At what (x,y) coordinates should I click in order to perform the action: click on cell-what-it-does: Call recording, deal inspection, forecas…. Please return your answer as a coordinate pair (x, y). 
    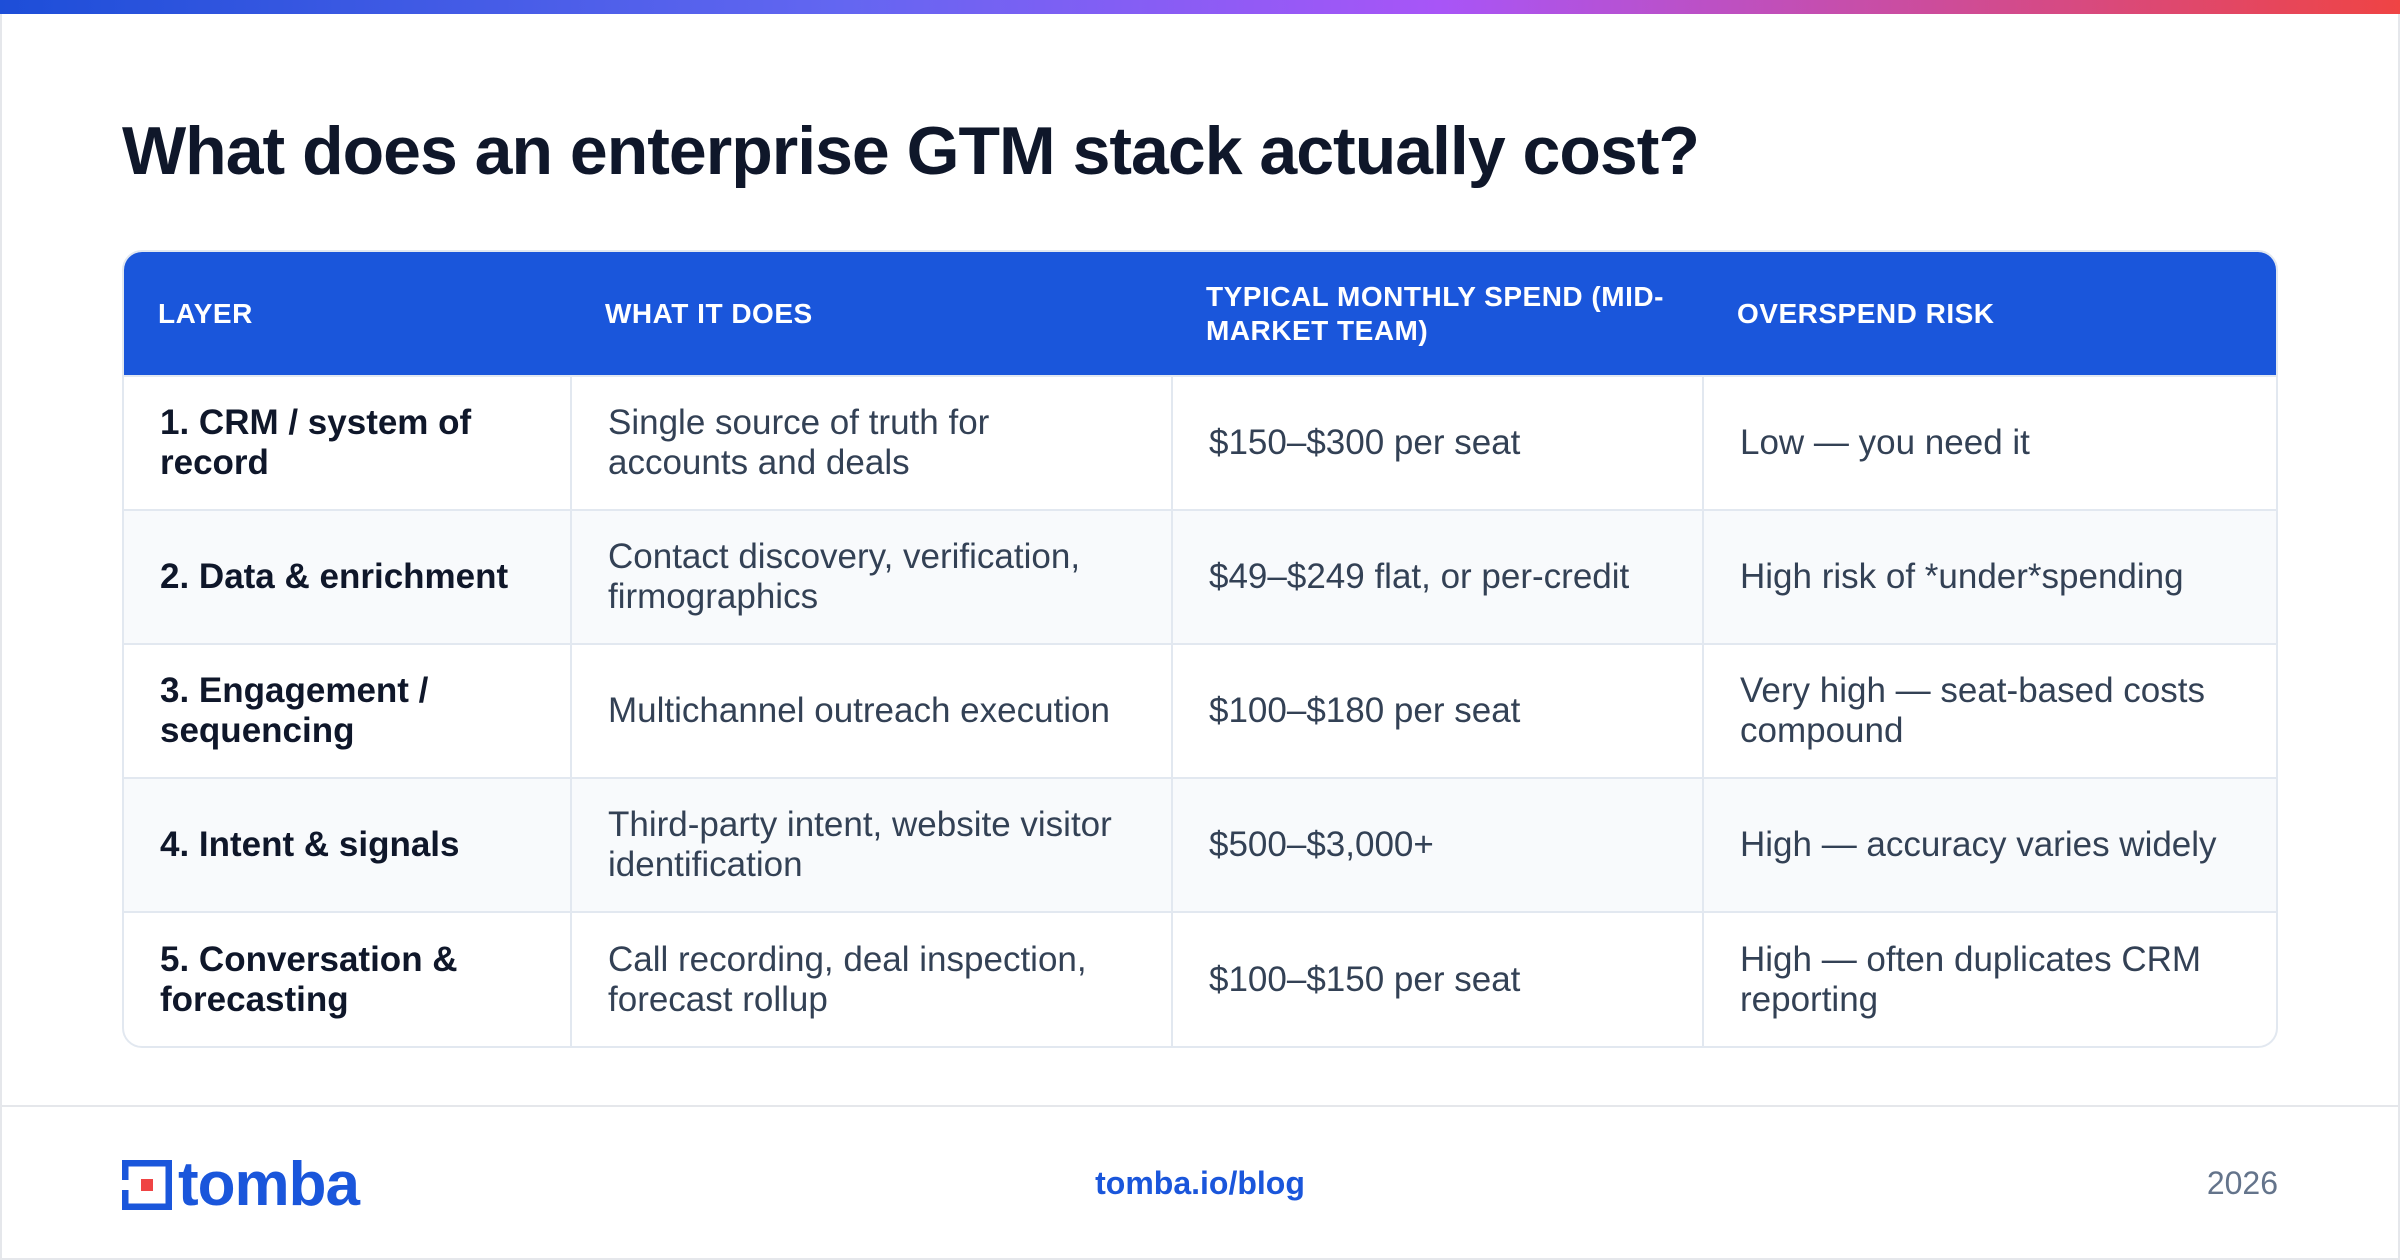
    Looking at the image, I should click on (871, 978).